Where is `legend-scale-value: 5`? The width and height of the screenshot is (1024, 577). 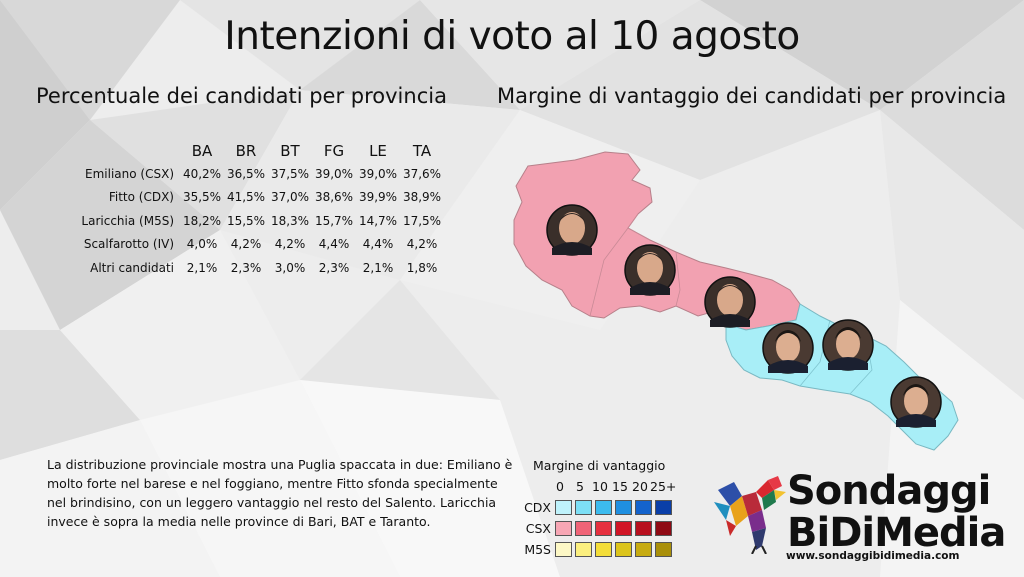 legend-scale-value: 5 is located at coordinates (580, 486).